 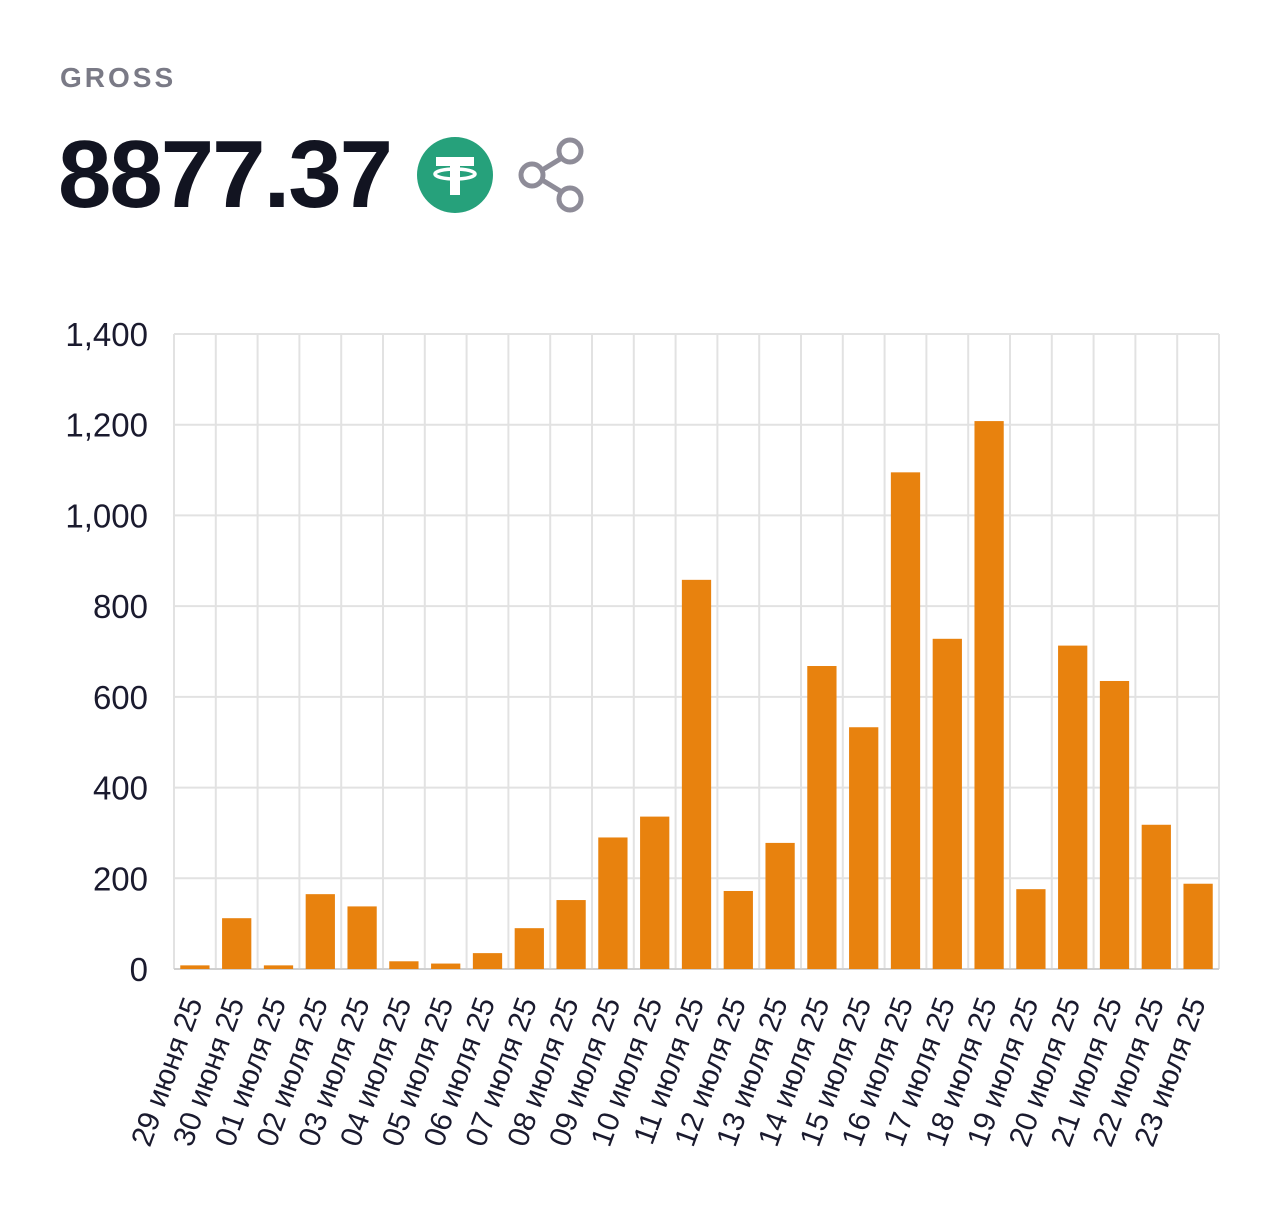 I want to click on y-tick-label: 1,000, so click(x=106, y=515).